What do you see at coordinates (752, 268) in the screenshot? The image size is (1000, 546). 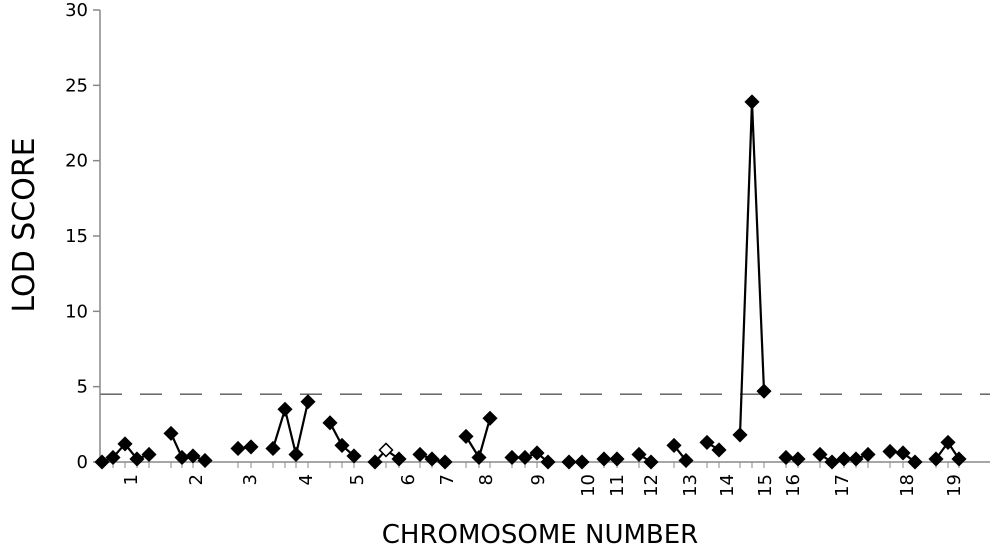 I see `chromosome-15-line` at bounding box center [752, 268].